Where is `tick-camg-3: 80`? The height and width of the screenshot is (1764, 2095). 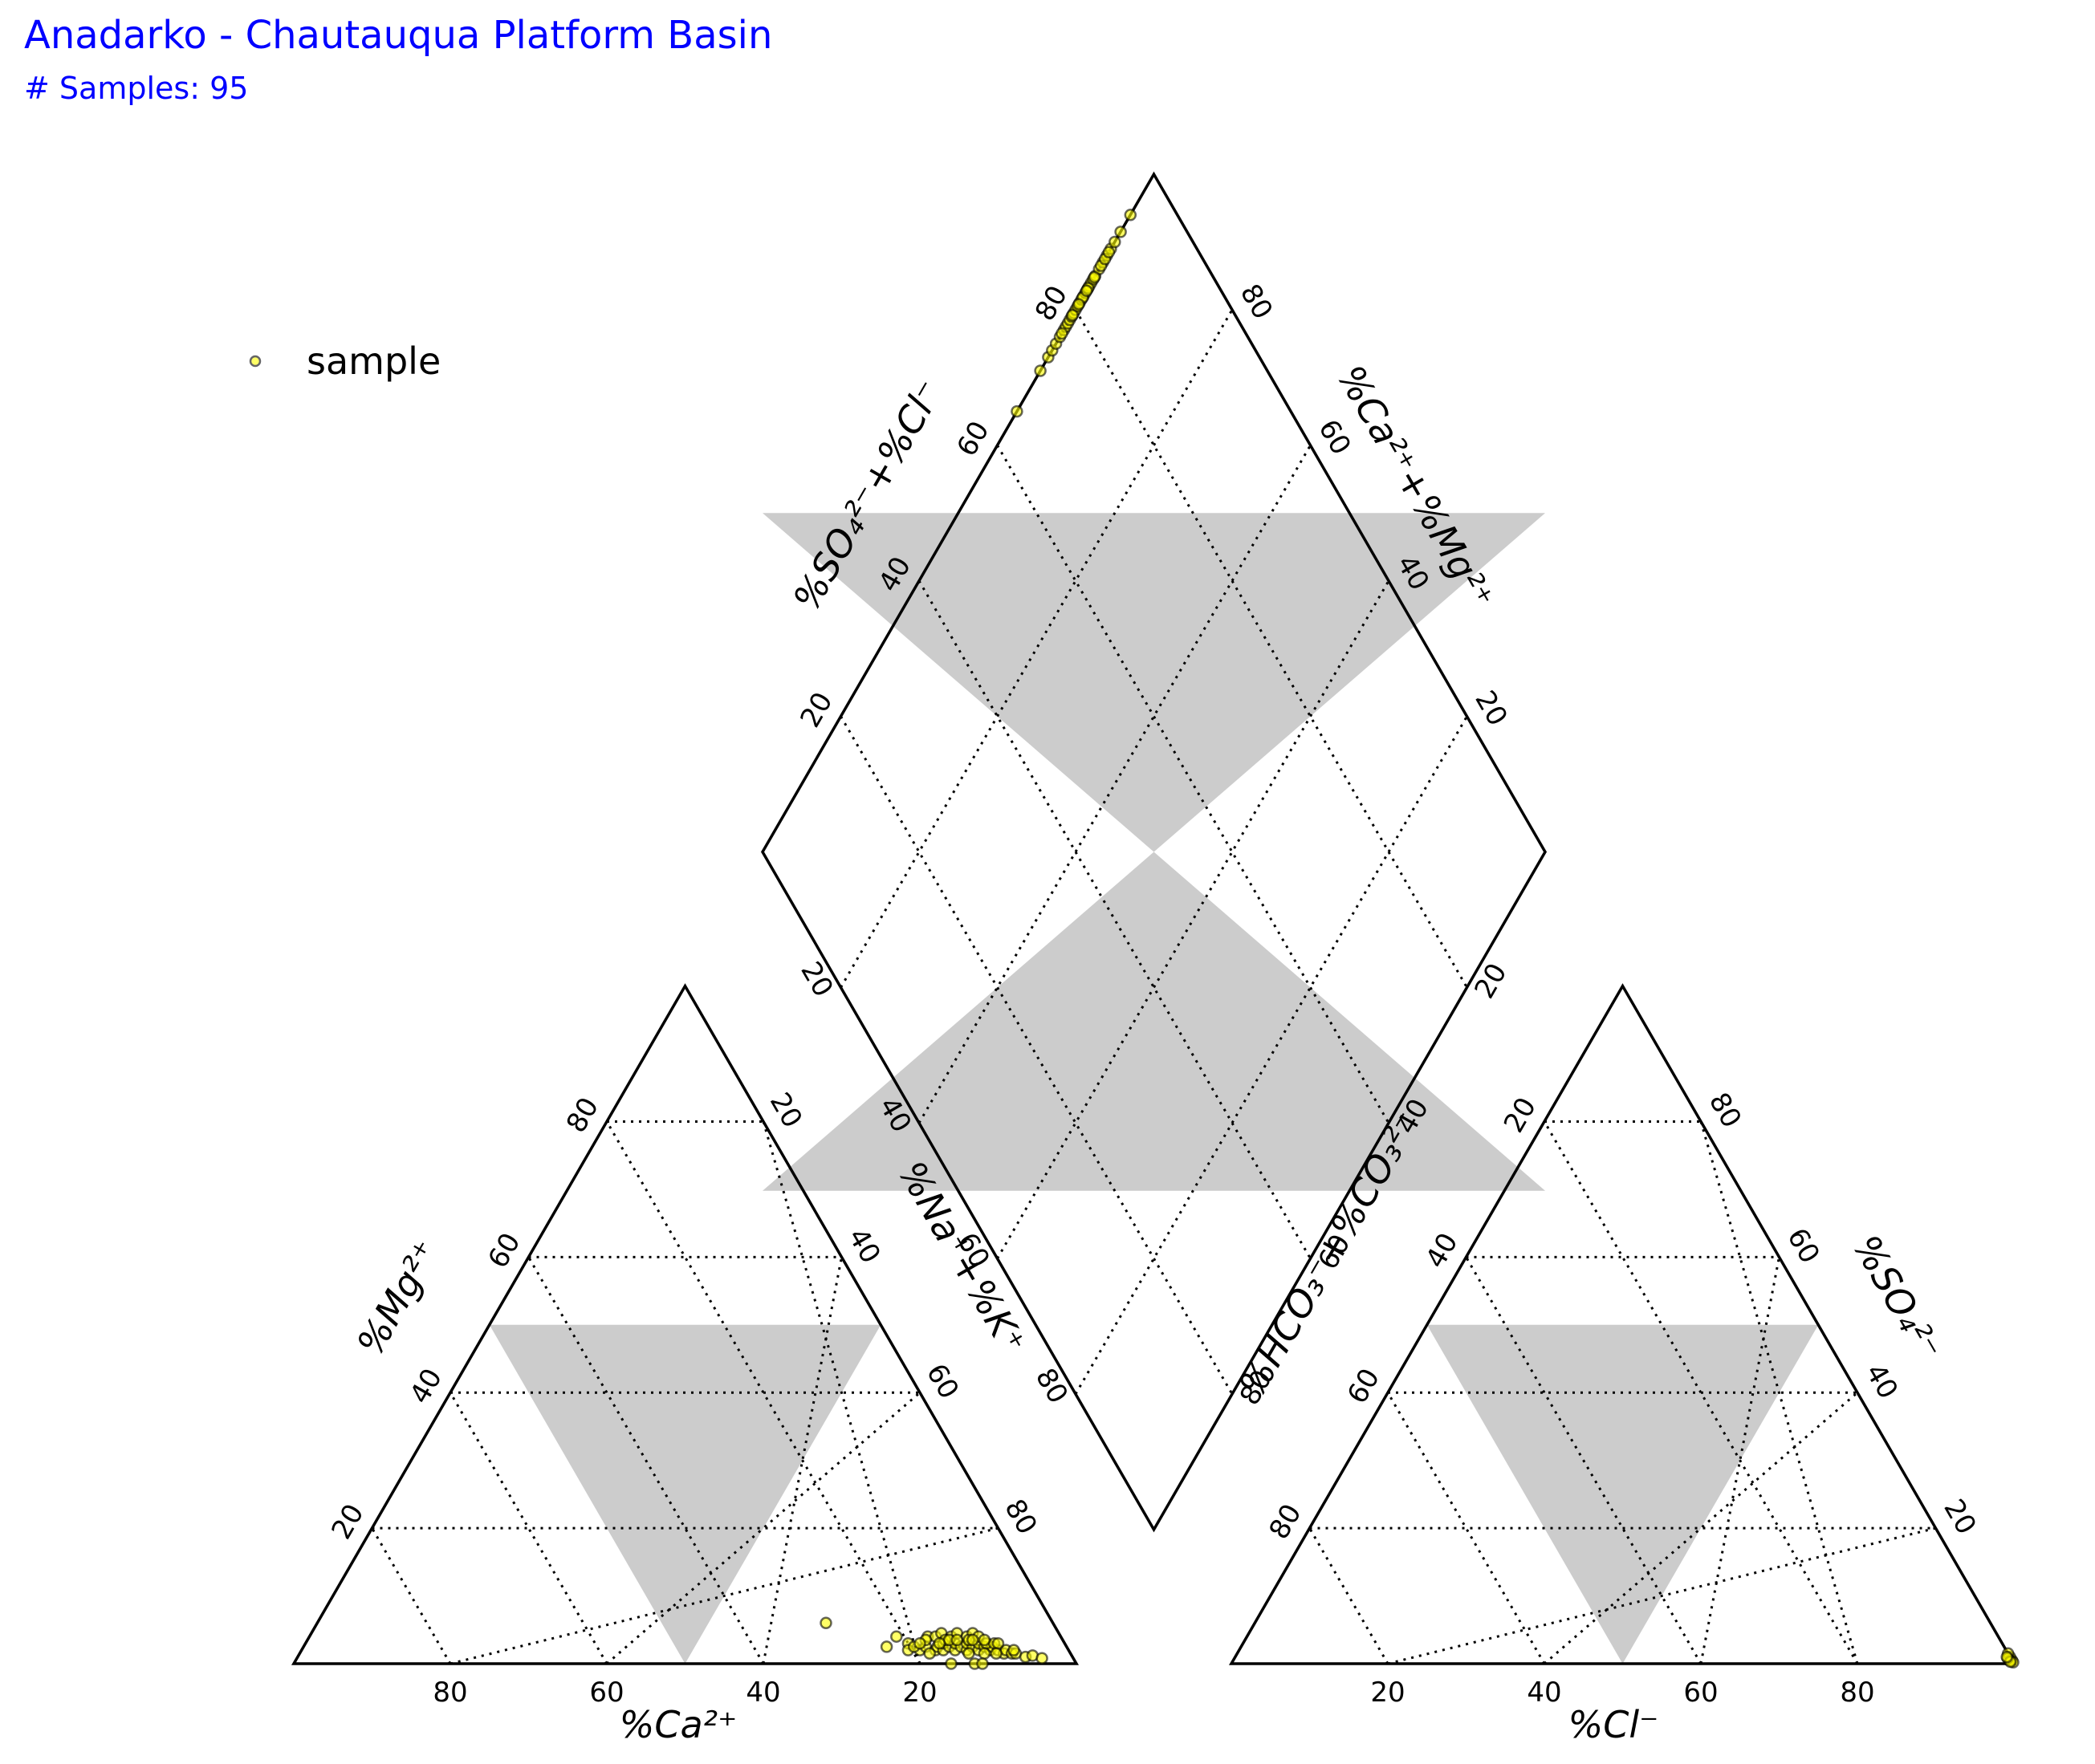 tick-camg-3: 80 is located at coordinates (1257, 301).